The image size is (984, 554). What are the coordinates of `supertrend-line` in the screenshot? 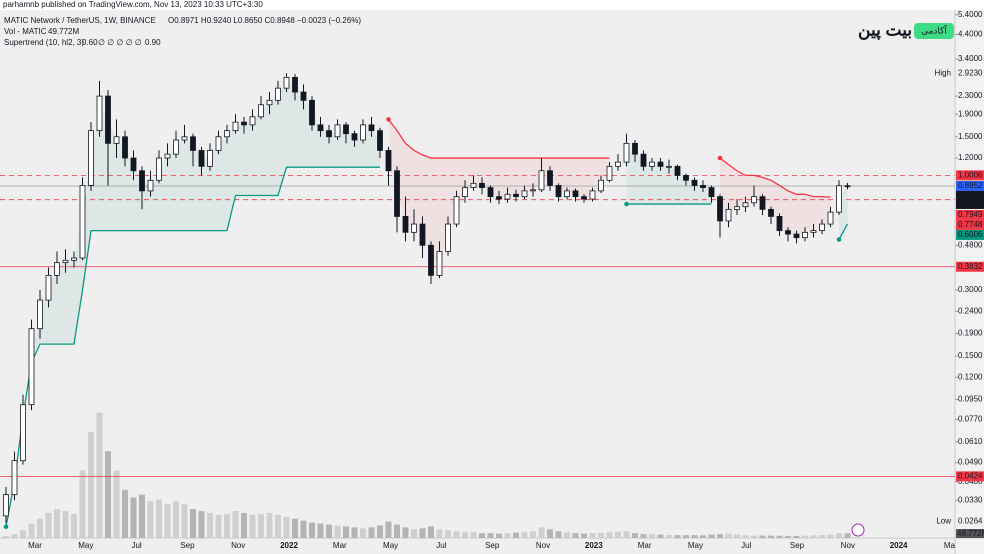 It's located at (775, 177).